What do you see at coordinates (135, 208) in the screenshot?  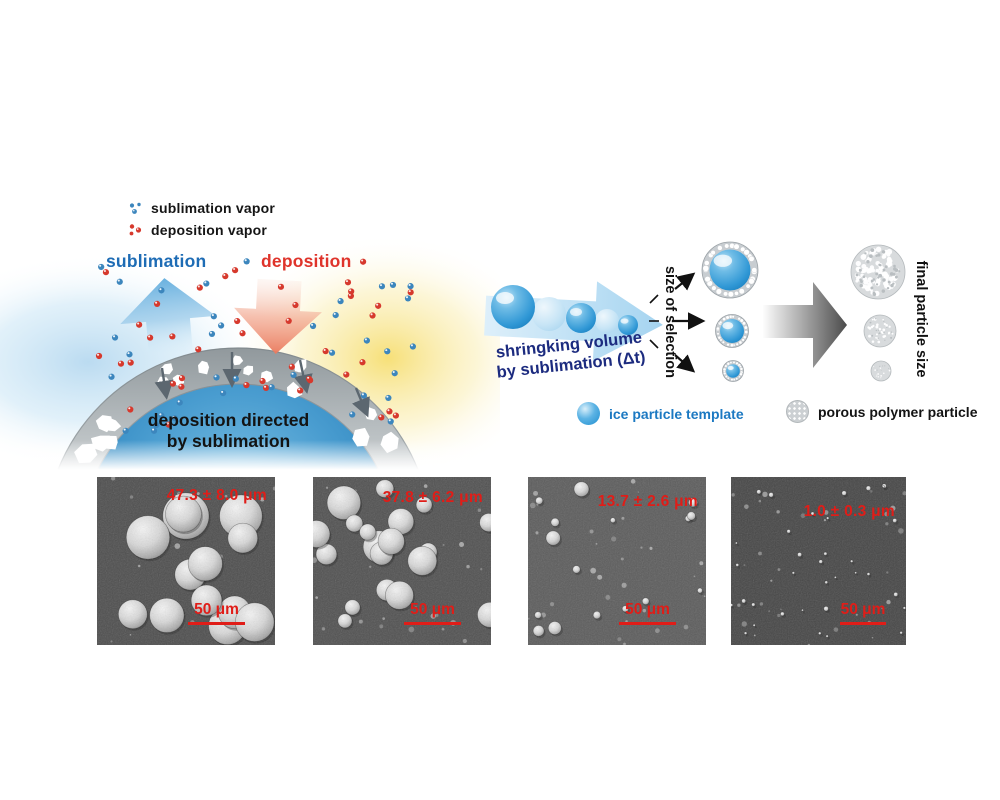 I see `sublimation-vapor-dots-icon` at bounding box center [135, 208].